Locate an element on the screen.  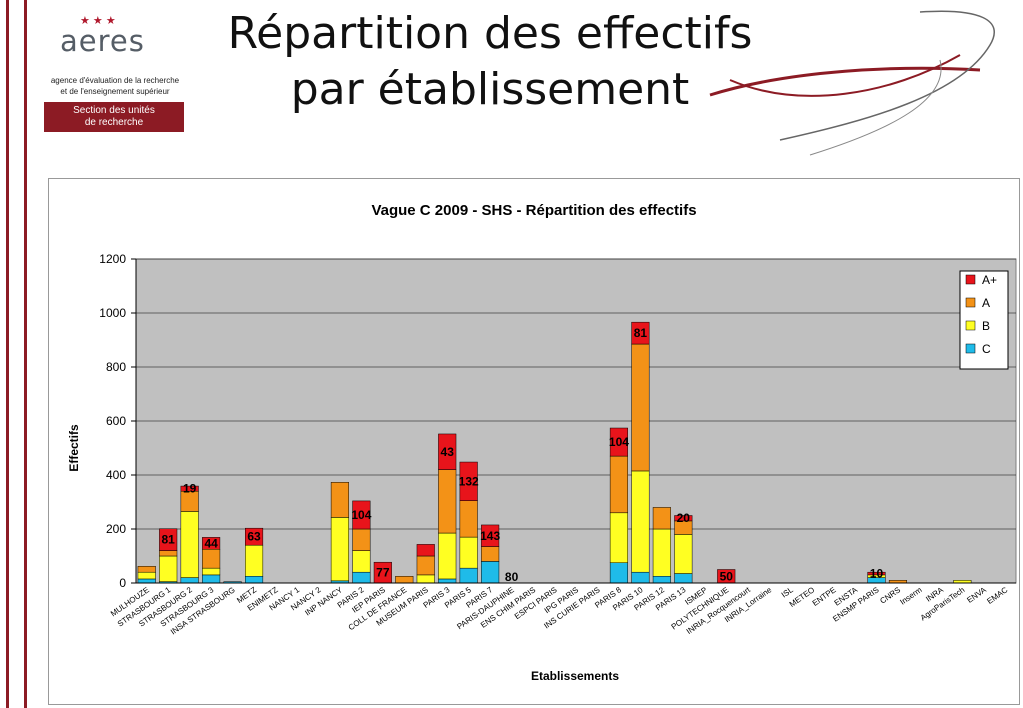
legend-label: C is located at coordinates (986, 349).